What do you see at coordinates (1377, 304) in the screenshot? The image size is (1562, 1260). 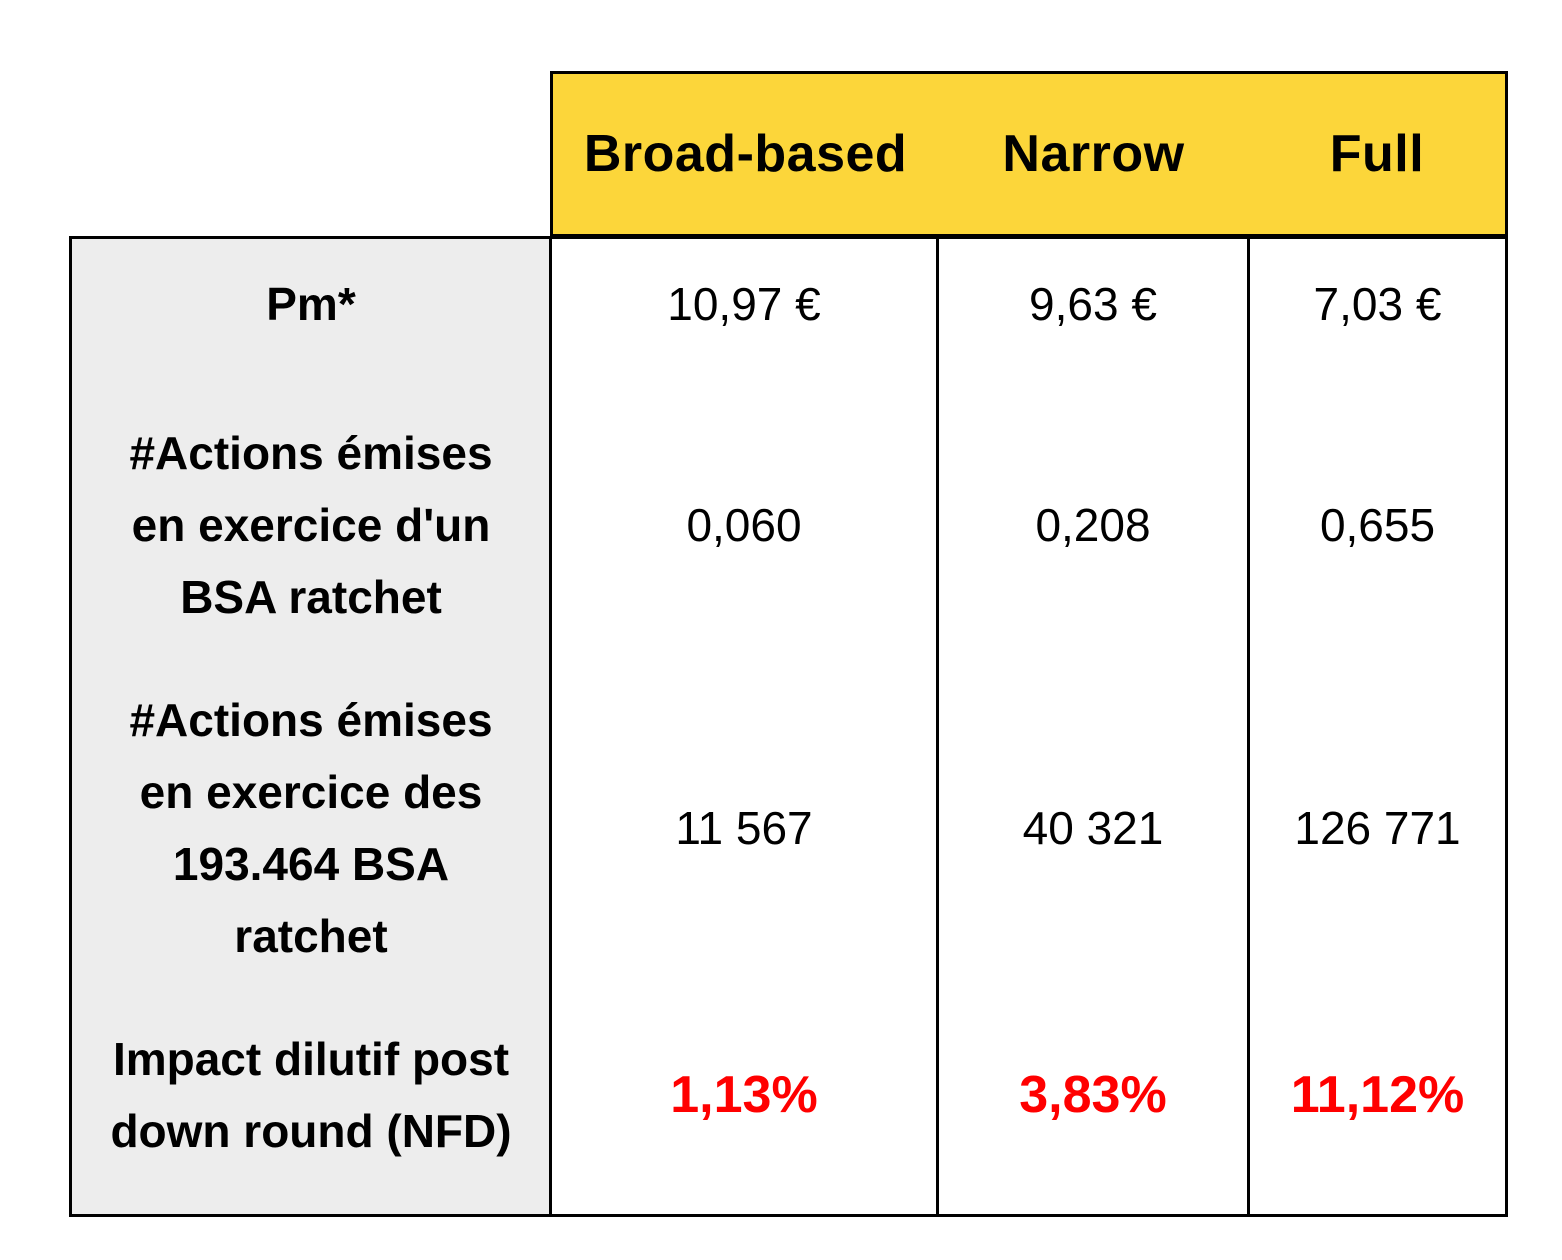 I see `table-cell: 7,03 €` at bounding box center [1377, 304].